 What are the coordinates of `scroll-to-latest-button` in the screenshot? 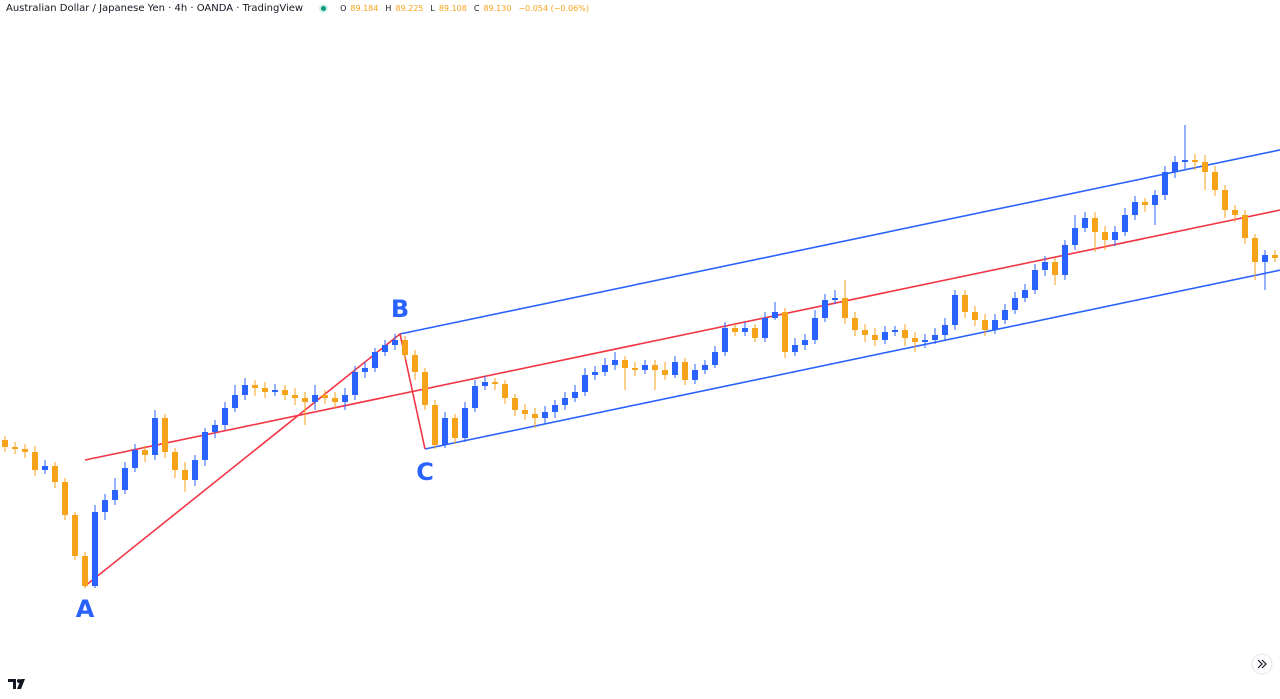 It's located at (1262, 664).